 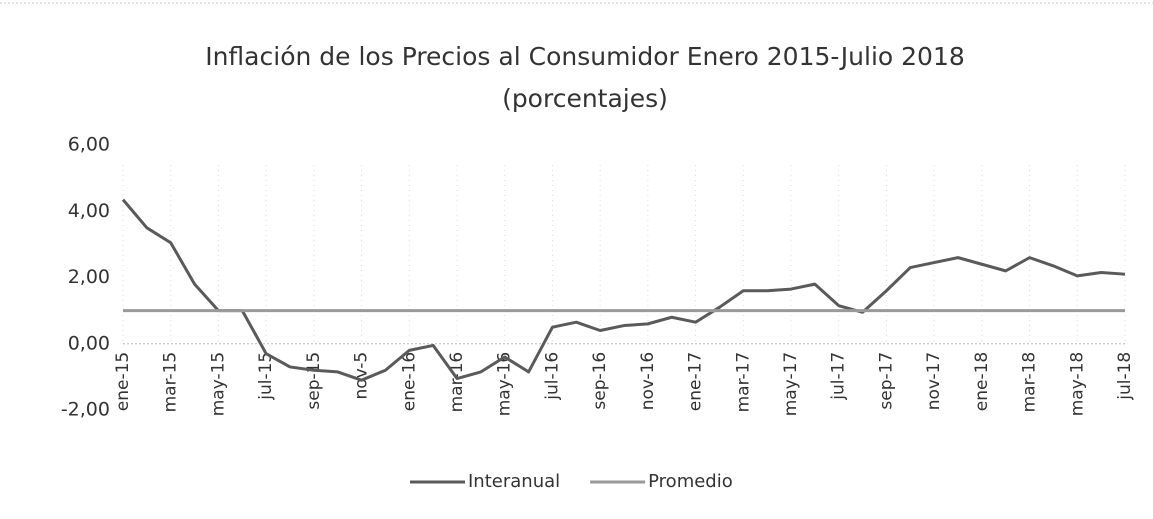 I want to click on x-tick-label: mar-18, so click(x=1030, y=382).